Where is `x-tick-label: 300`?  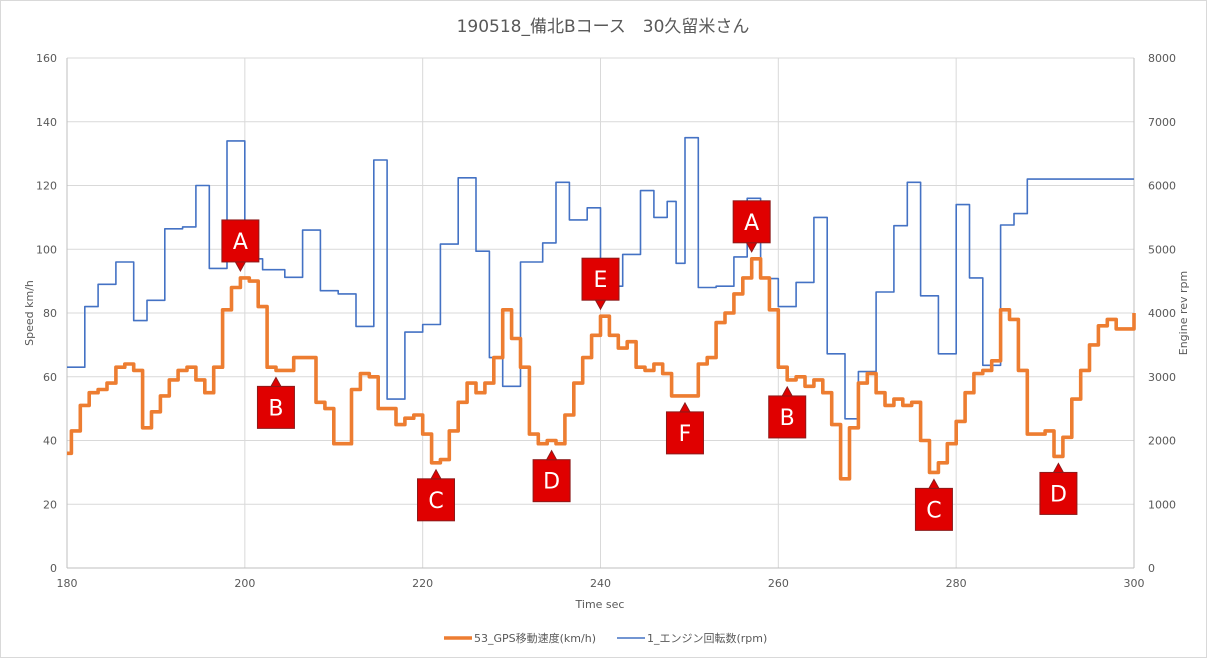 x-tick-label: 300 is located at coordinates (1134, 583).